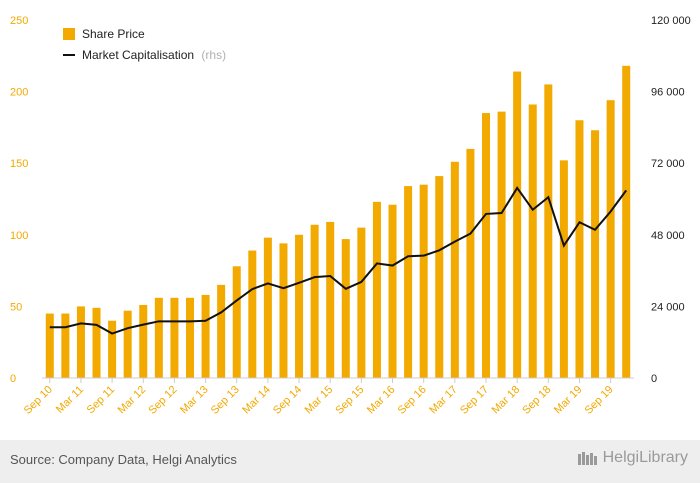 The height and width of the screenshot is (483, 700). What do you see at coordinates (19, 236) in the screenshot?
I see `left-axis-tick-label: 100` at bounding box center [19, 236].